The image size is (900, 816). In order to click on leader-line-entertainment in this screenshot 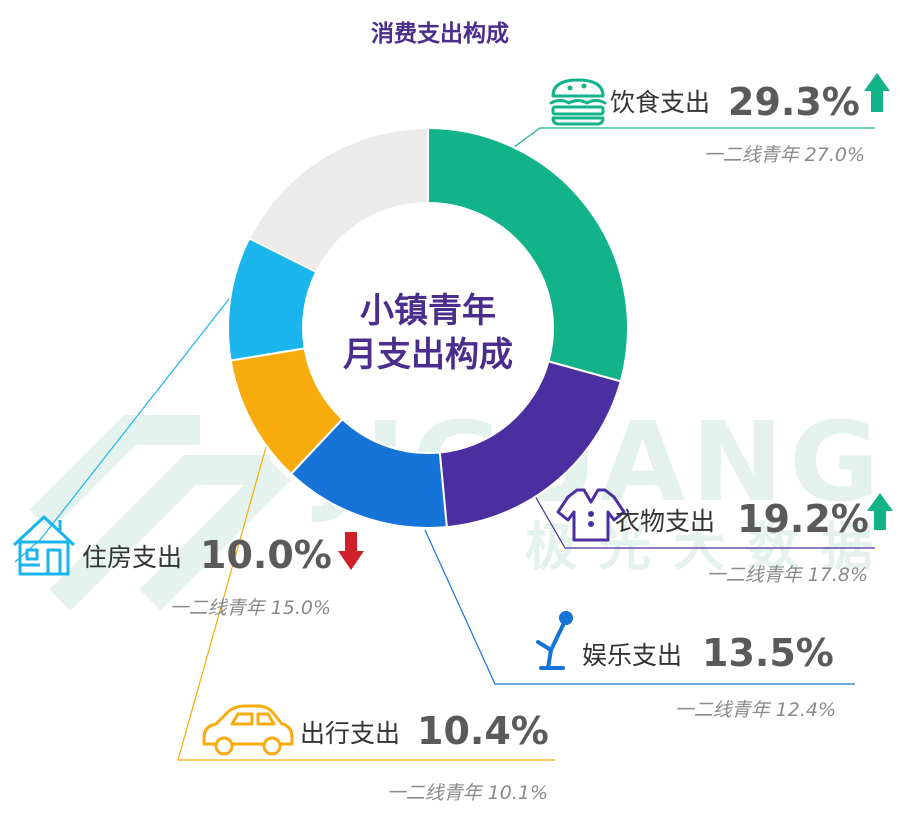, I will do `click(639, 607)`.